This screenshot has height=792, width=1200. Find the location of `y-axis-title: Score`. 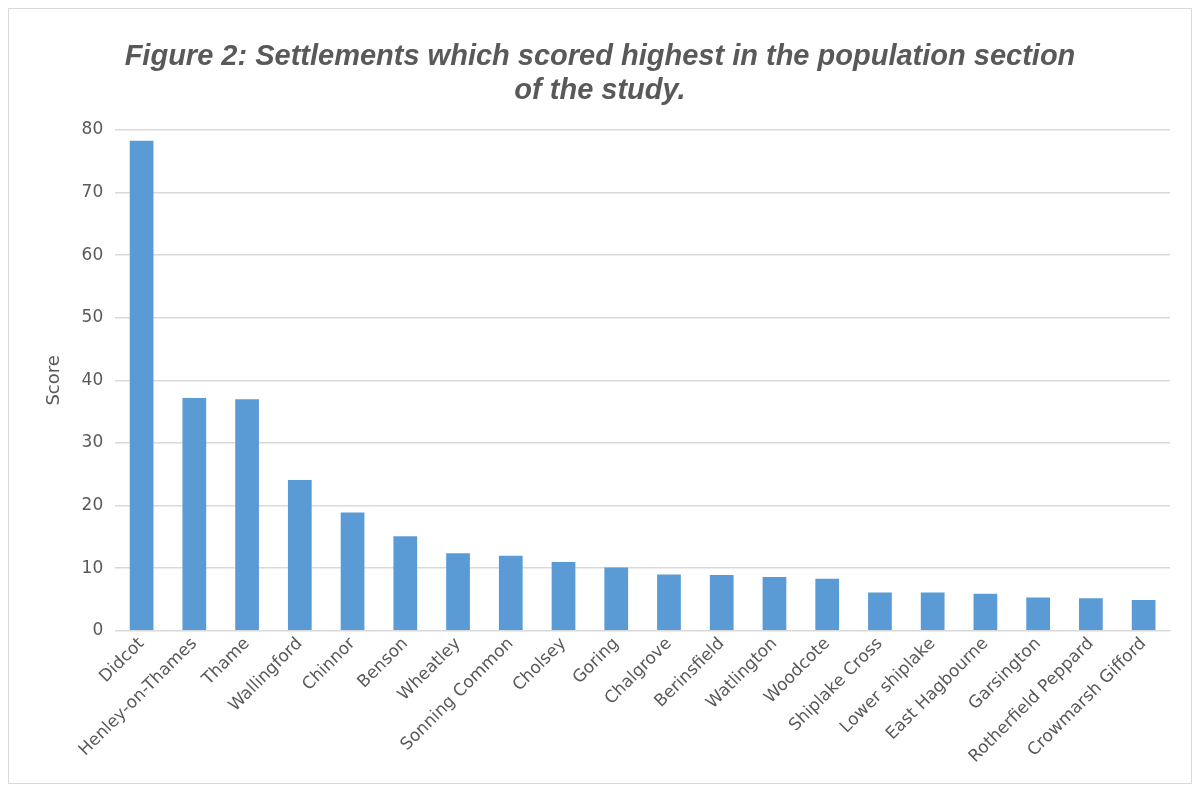

y-axis-title: Score is located at coordinates (53, 380).